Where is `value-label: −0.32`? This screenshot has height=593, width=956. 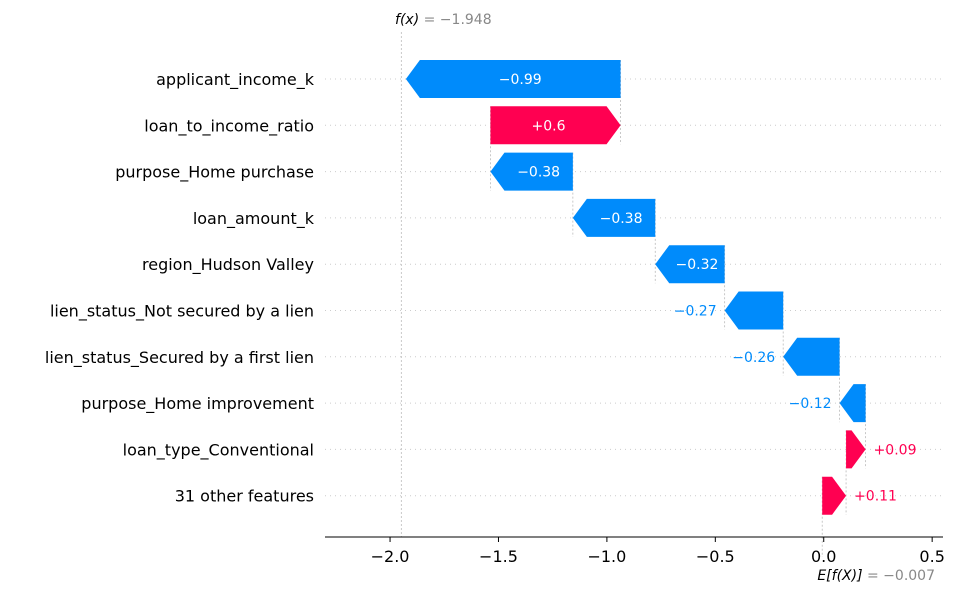
value-label: −0.32 is located at coordinates (696, 265).